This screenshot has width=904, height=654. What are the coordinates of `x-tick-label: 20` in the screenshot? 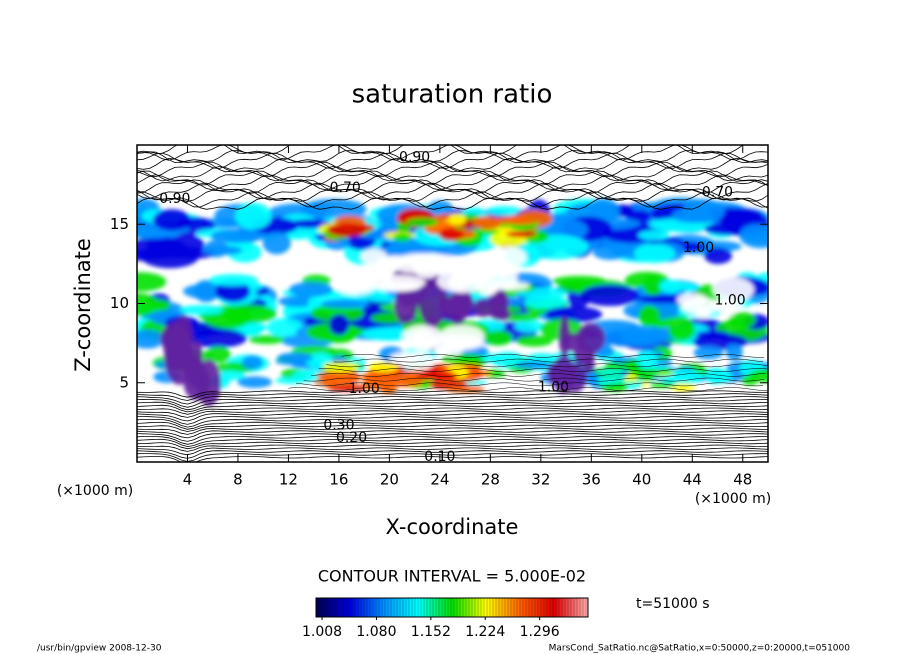 It's located at (389, 480).